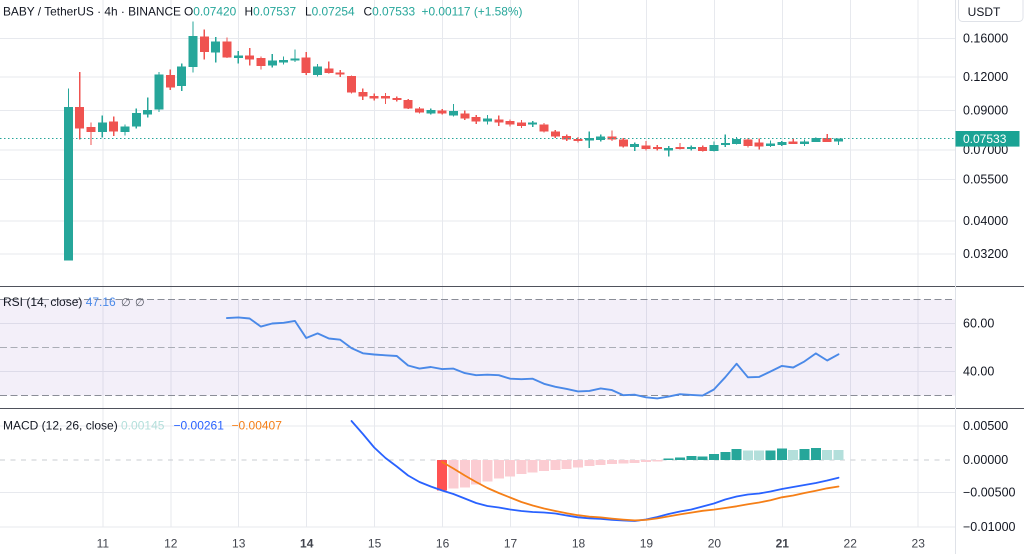  I want to click on svg-text: 20, so click(715, 544).